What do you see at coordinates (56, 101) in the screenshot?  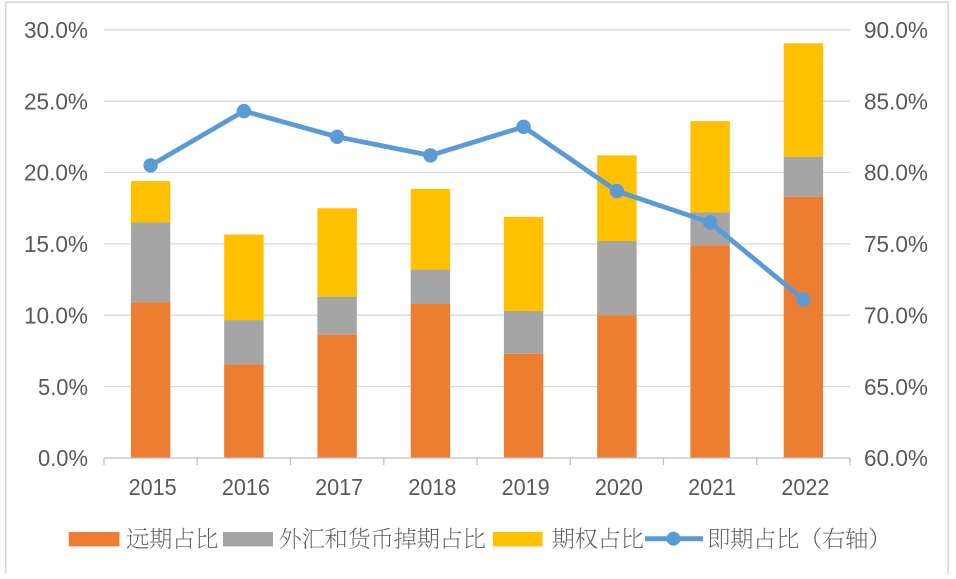 I see `svg-text: 25.0%` at bounding box center [56, 101].